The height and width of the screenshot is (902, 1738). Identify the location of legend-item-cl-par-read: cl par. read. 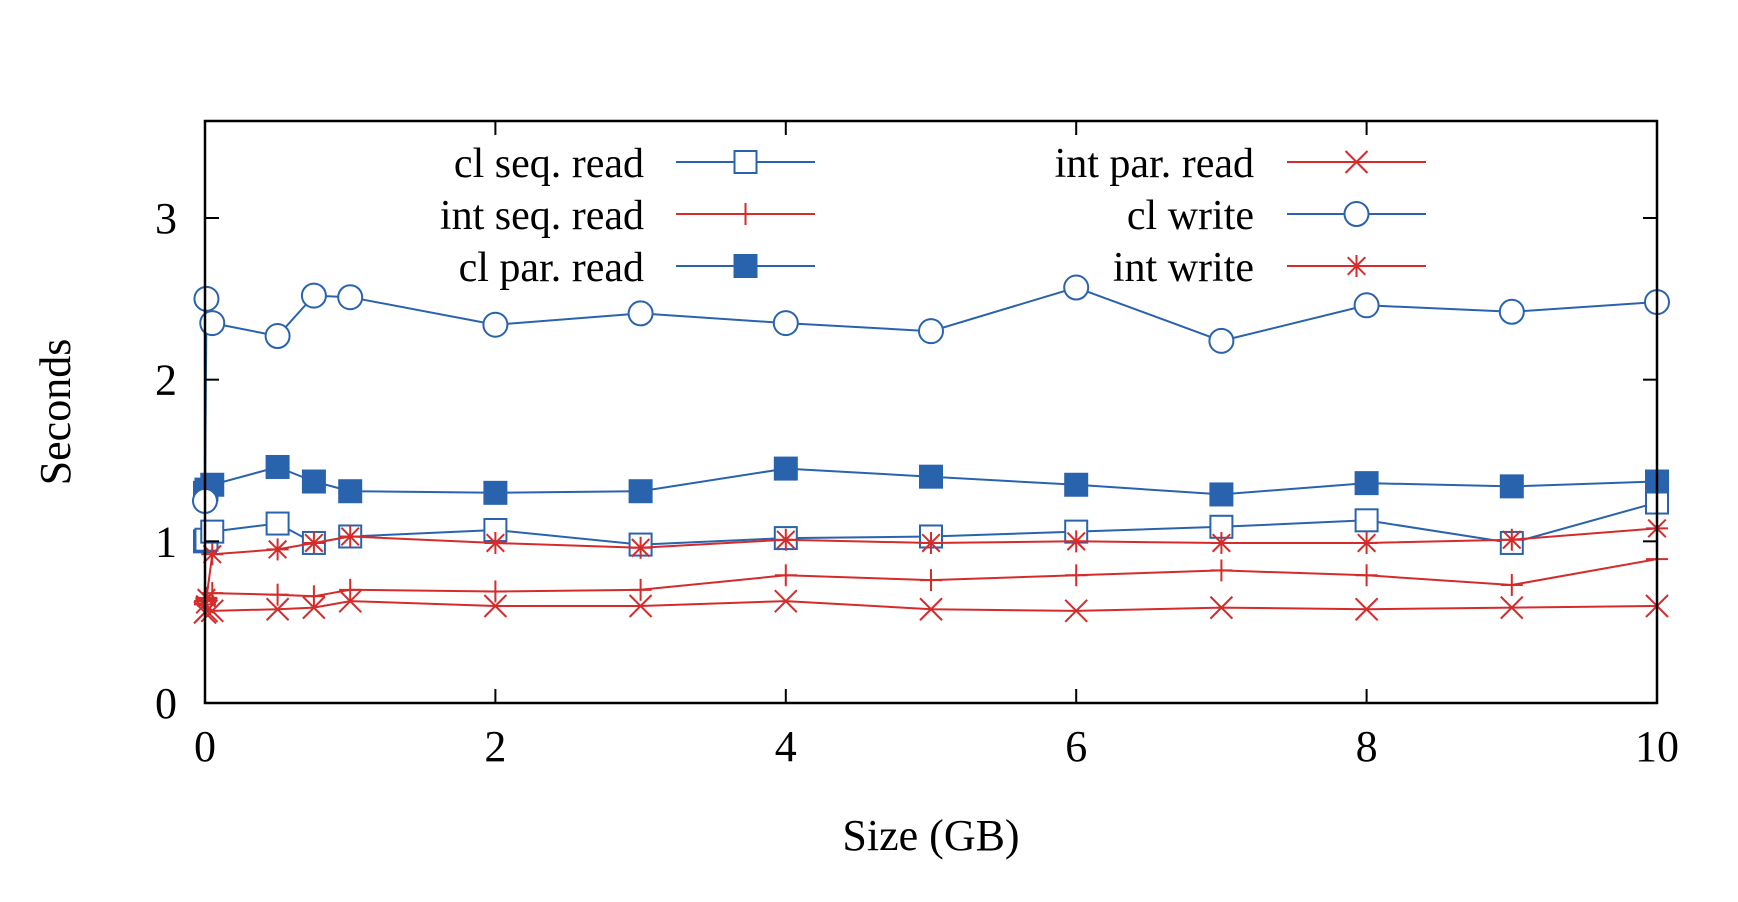
(637, 268).